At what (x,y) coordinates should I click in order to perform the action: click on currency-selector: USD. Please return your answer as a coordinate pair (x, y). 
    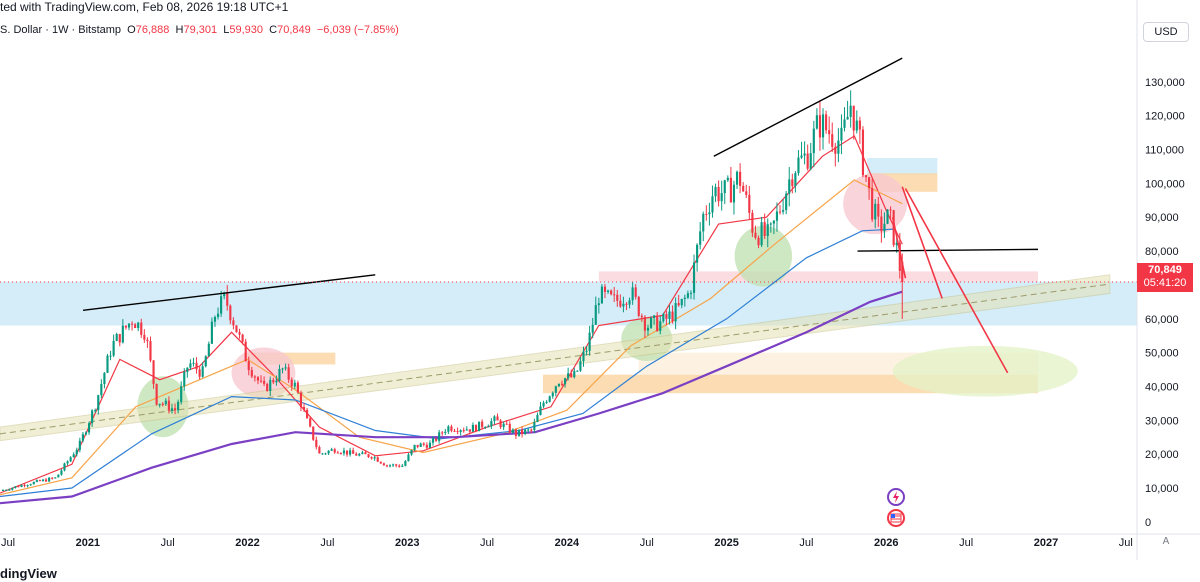
    Looking at the image, I should click on (1166, 32).